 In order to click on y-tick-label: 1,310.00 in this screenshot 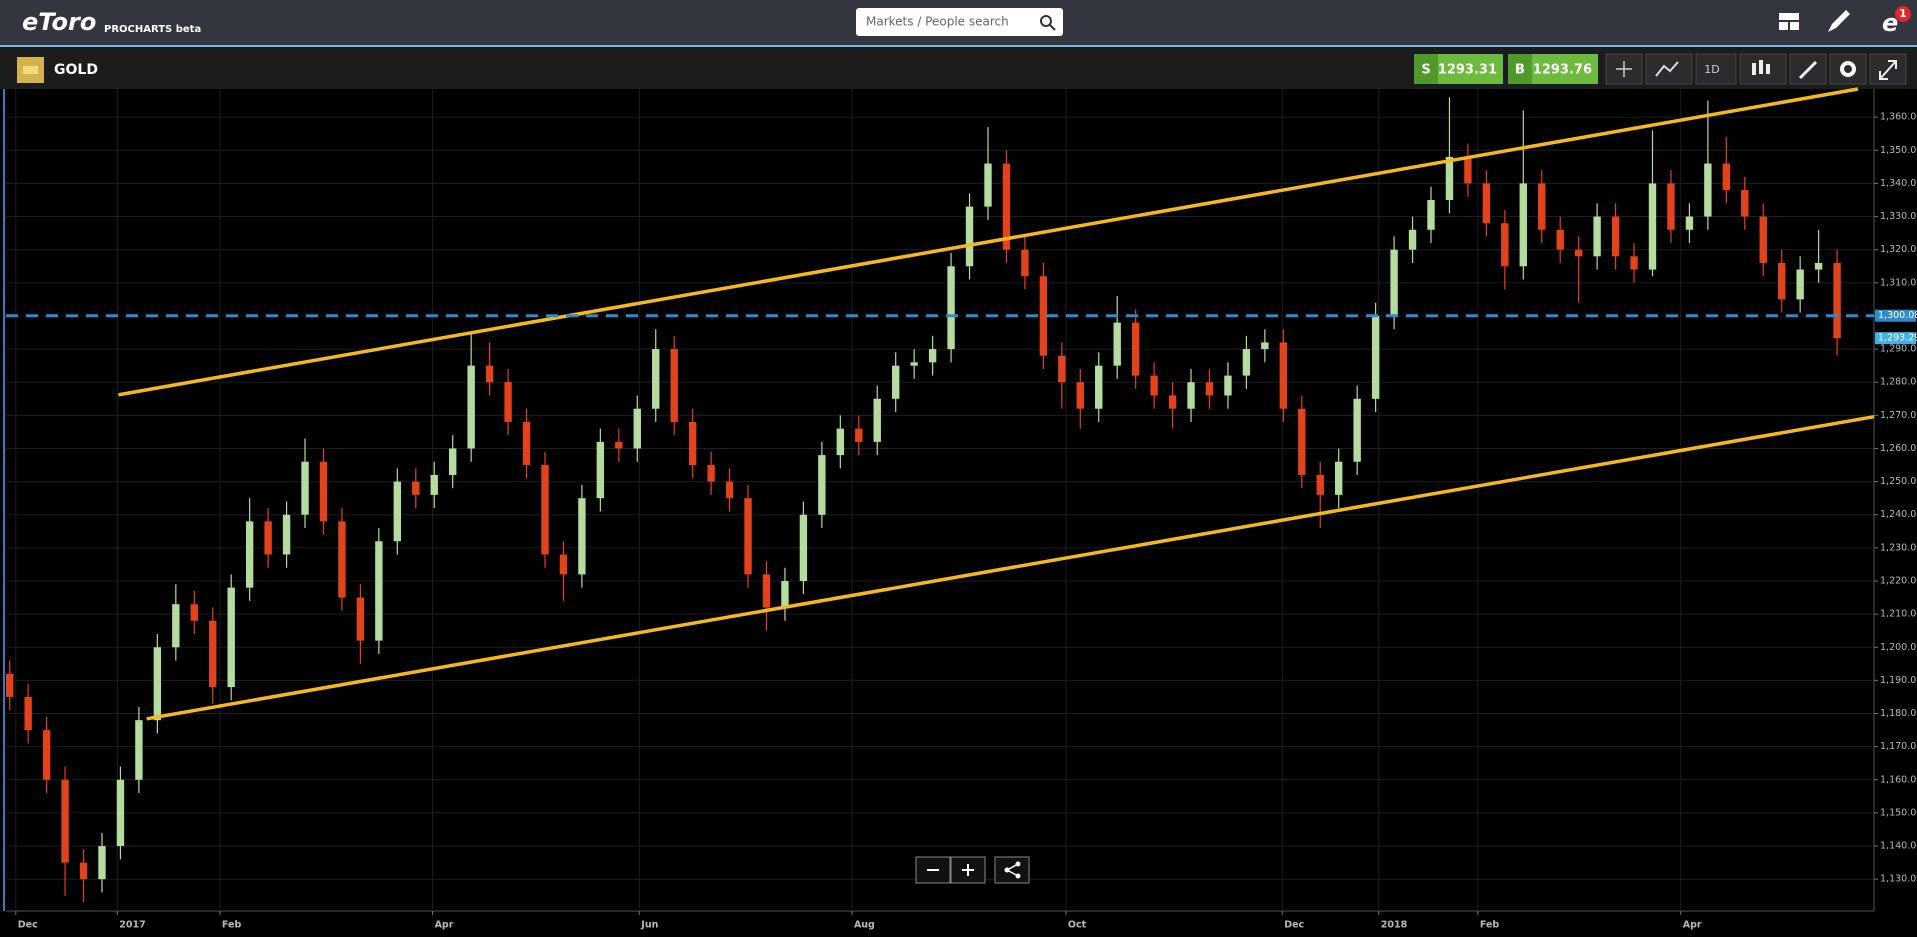, I will do `click(1898, 282)`.